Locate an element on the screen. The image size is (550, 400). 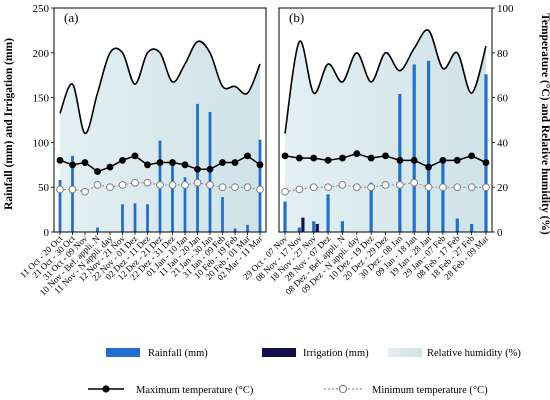
legend-rainfall-label: Rainfall (mm) is located at coordinates (178, 353).